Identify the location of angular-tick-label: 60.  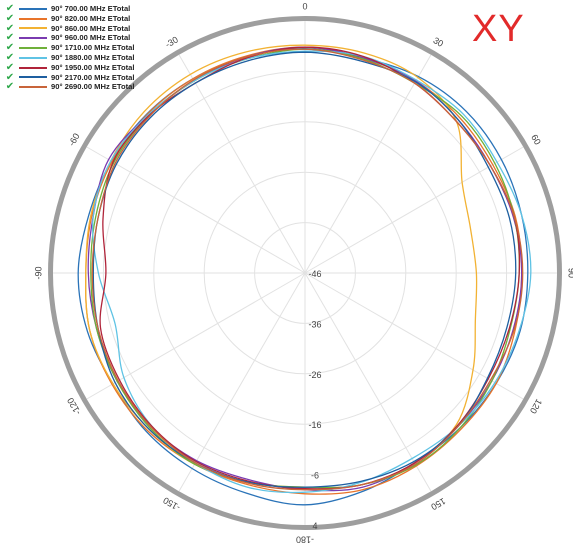
(536, 140).